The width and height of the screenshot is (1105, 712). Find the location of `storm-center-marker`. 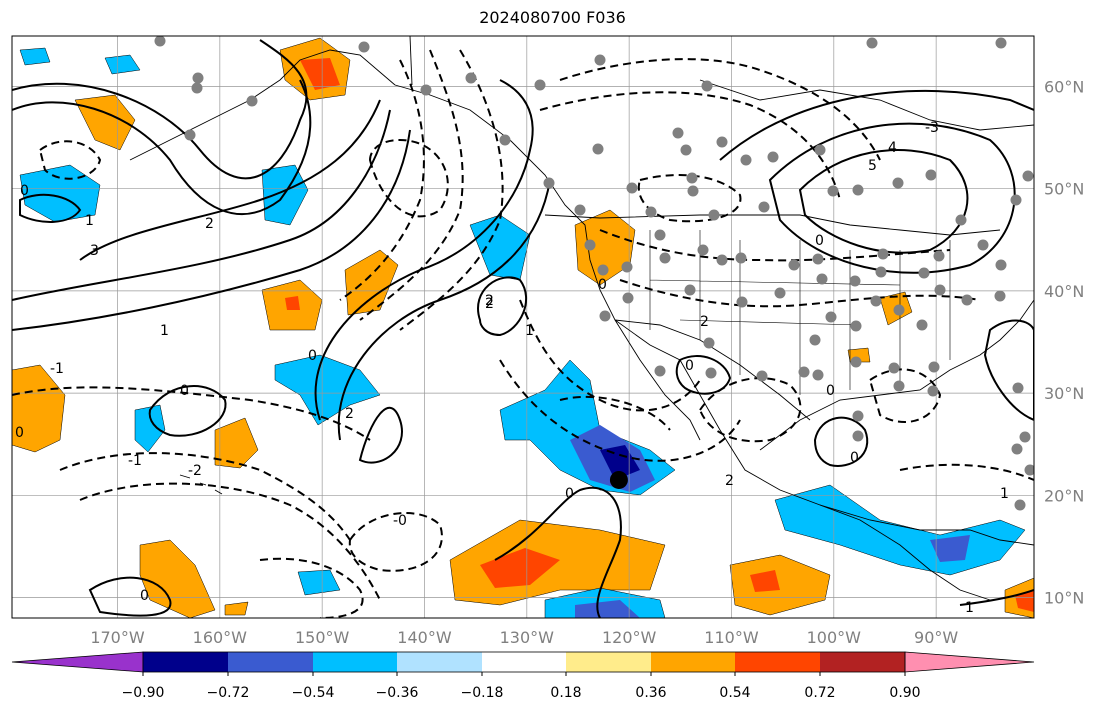

storm-center-marker is located at coordinates (618, 479).